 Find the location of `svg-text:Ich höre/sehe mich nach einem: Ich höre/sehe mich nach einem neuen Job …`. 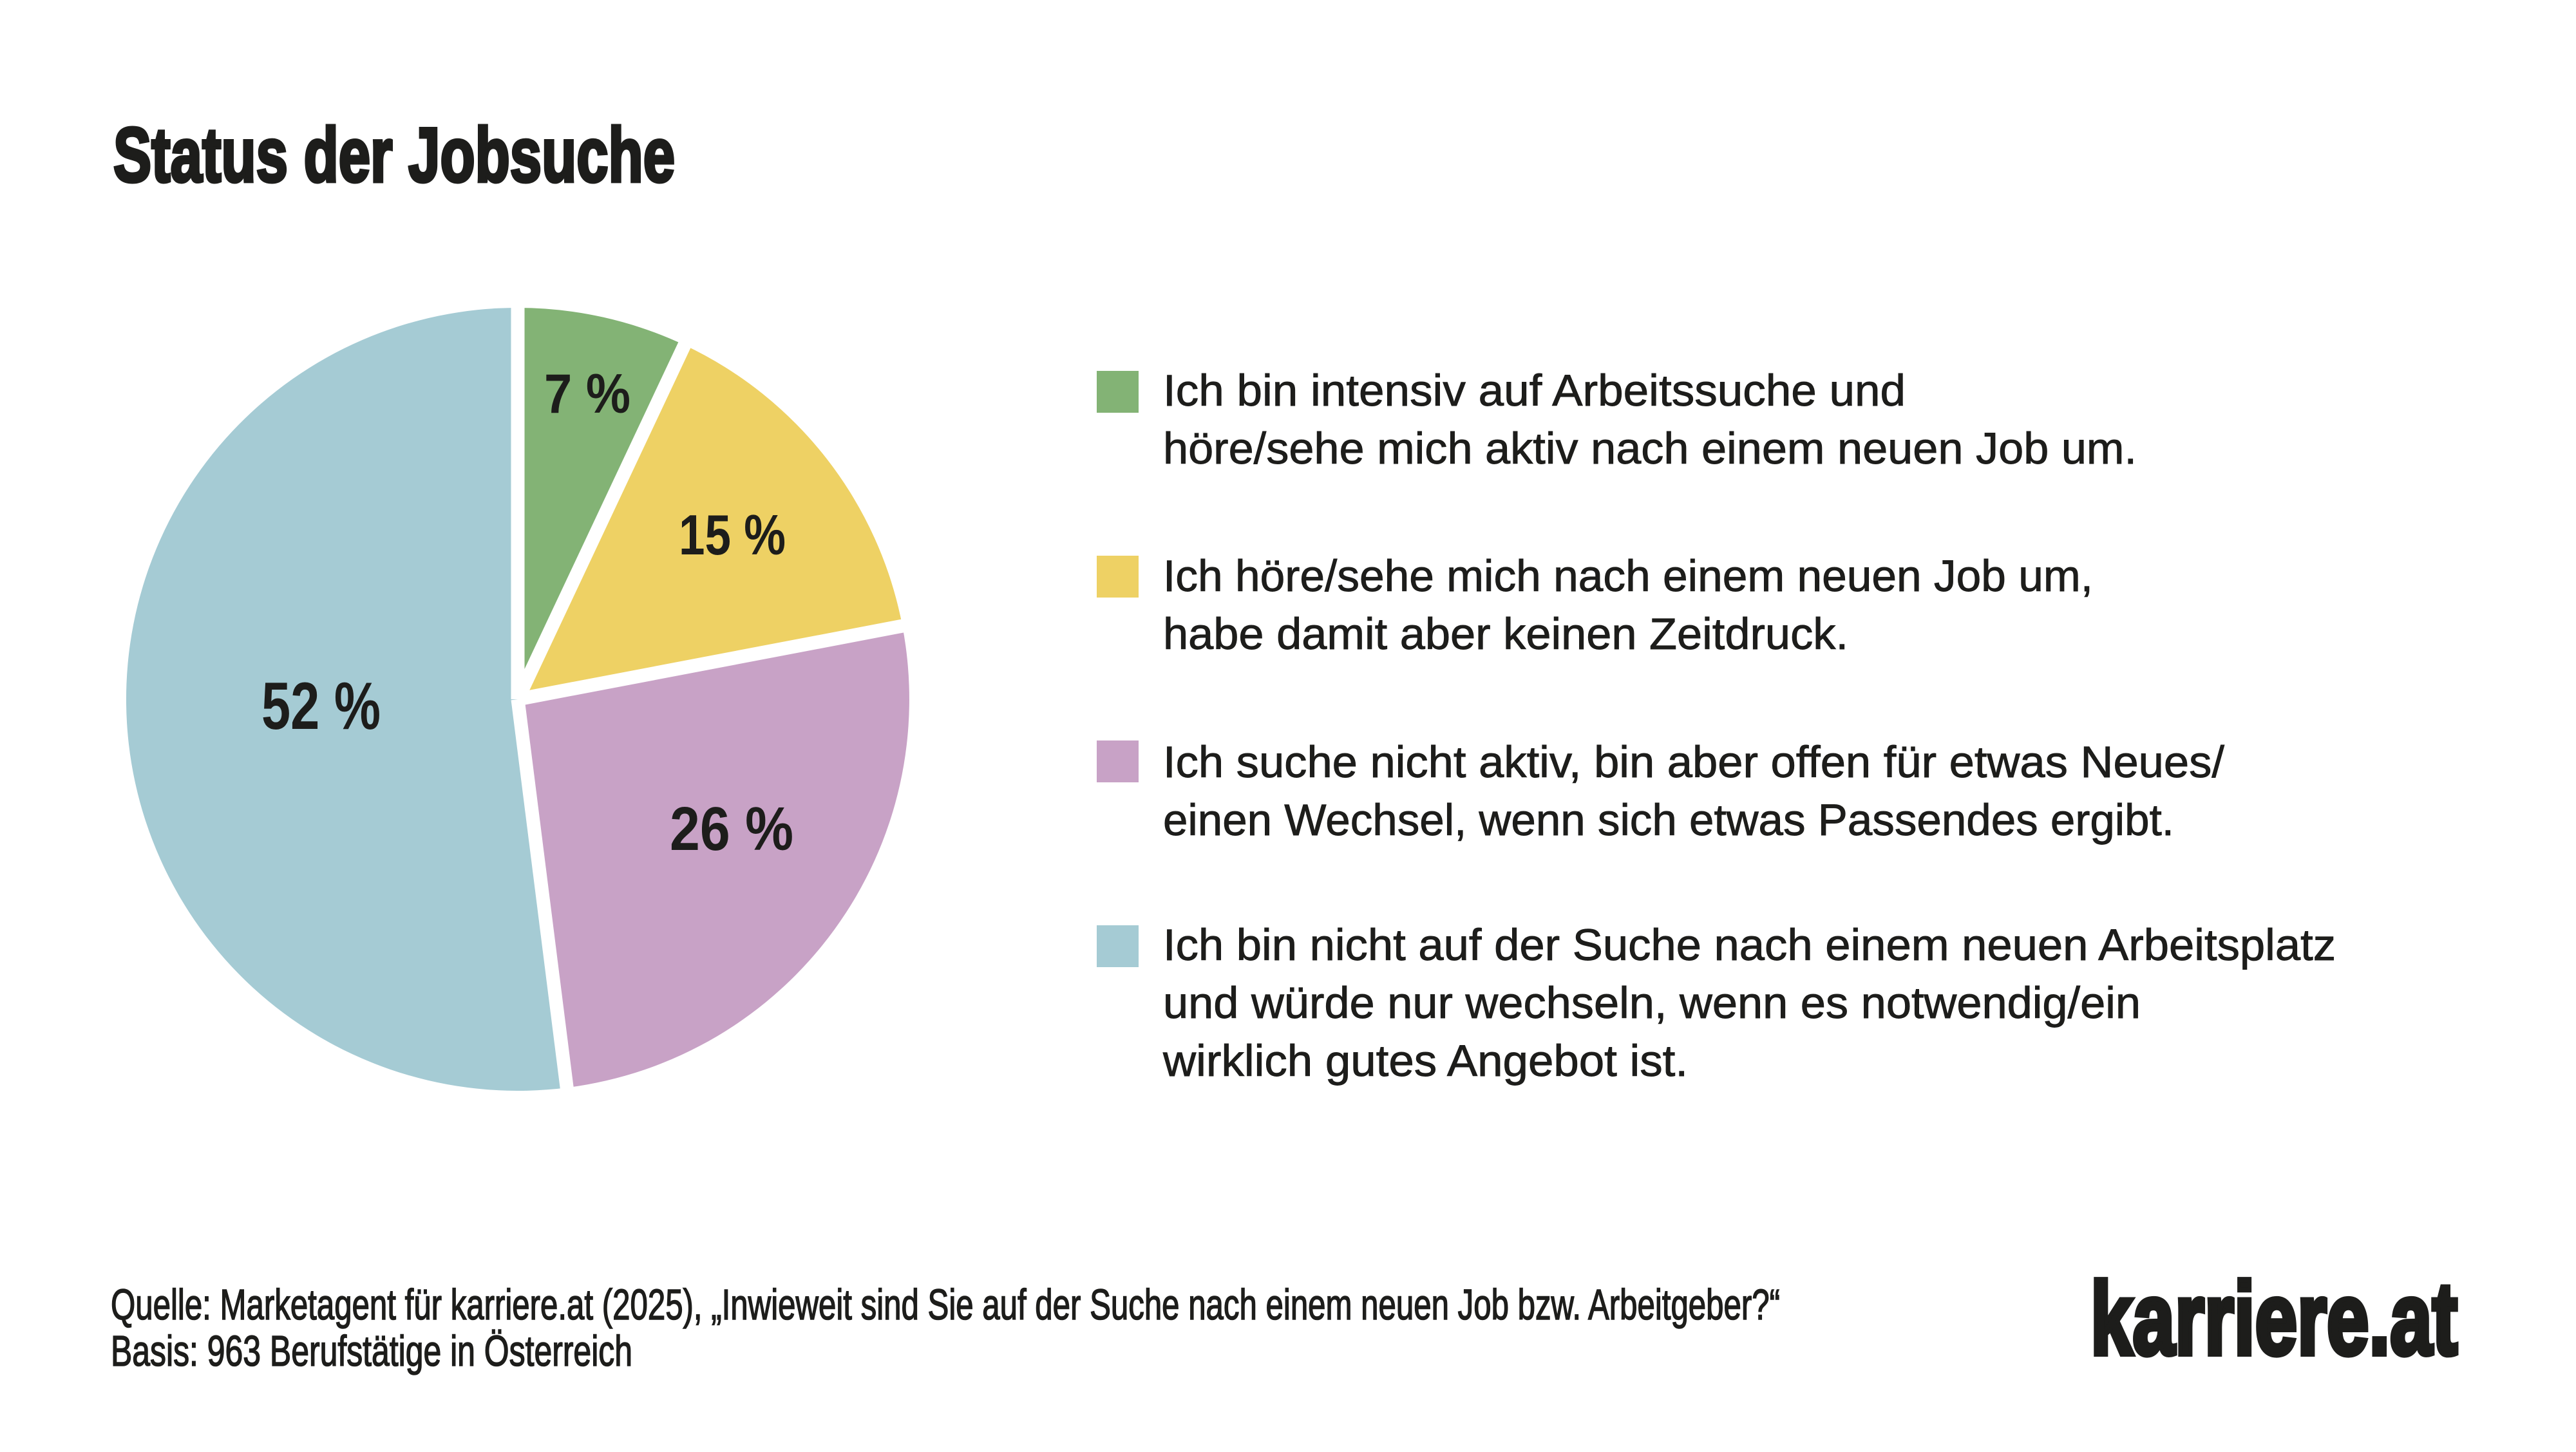

svg-text:Ich höre/sehe mich nach einem: Ich höre/sehe mich nach einem neuen Job … is located at coordinates (1628, 576).